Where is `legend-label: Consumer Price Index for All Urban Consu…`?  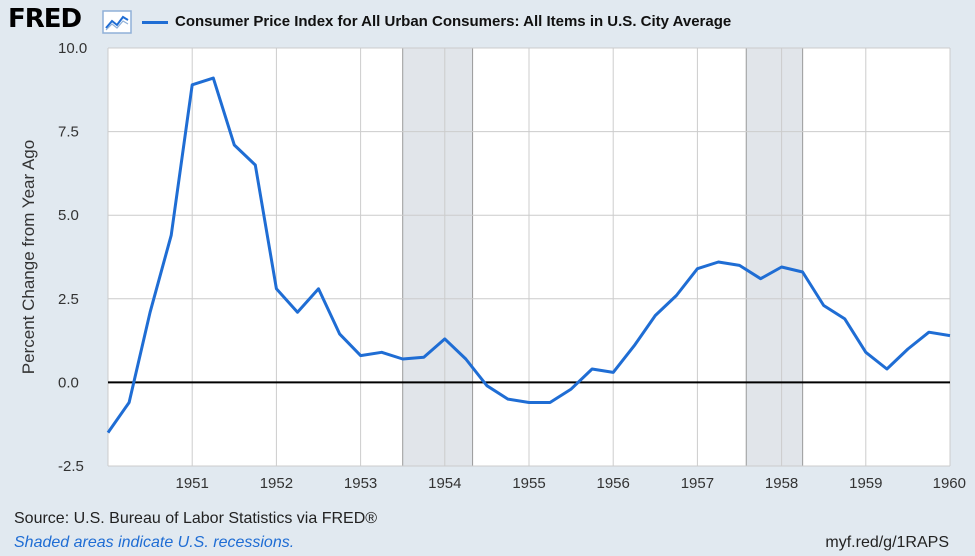 legend-label: Consumer Price Index for All Urban Consu… is located at coordinates (453, 21).